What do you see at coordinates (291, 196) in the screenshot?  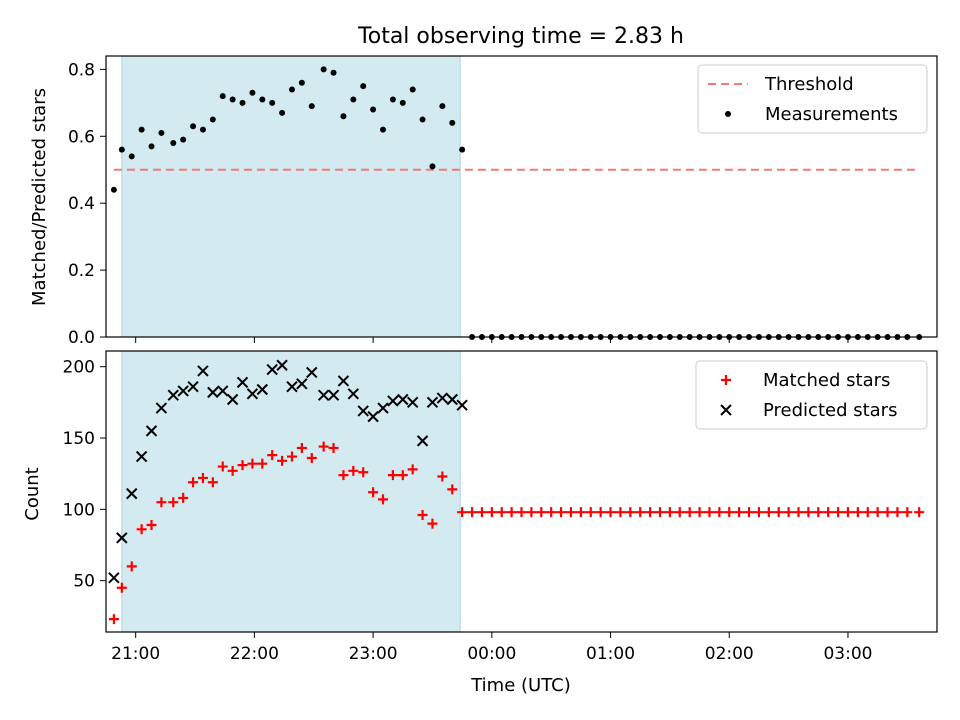 I see `observing-window` at bounding box center [291, 196].